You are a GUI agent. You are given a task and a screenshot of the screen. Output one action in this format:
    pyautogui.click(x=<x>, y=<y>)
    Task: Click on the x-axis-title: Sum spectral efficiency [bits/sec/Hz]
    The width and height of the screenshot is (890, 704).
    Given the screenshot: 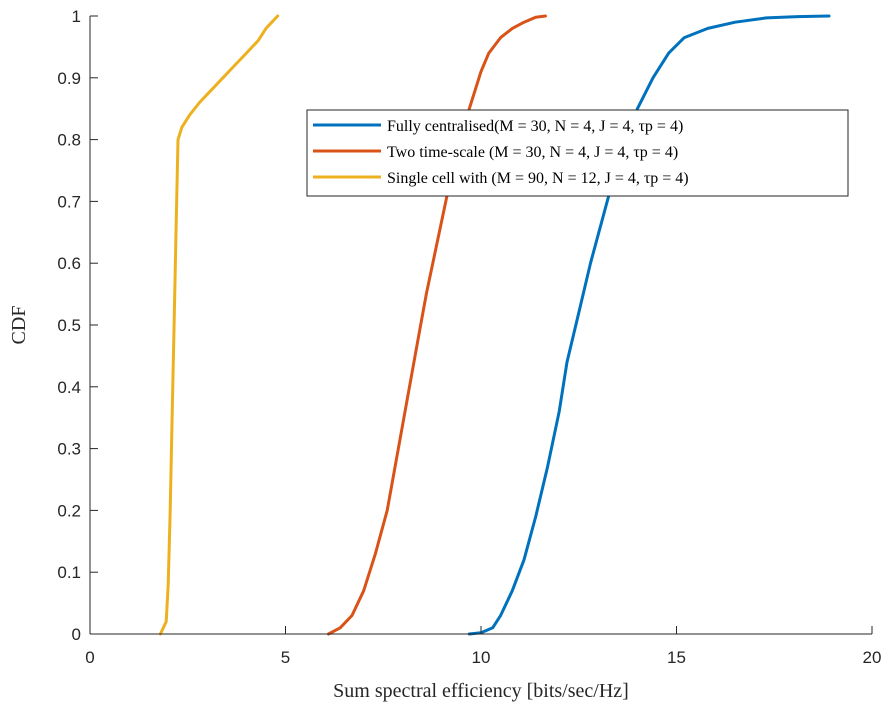 What is the action you would take?
    pyautogui.click(x=481, y=691)
    